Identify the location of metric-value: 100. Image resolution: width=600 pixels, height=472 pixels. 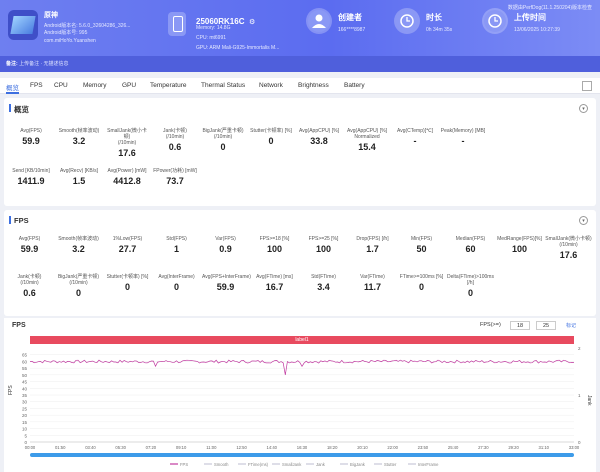
(323, 249).